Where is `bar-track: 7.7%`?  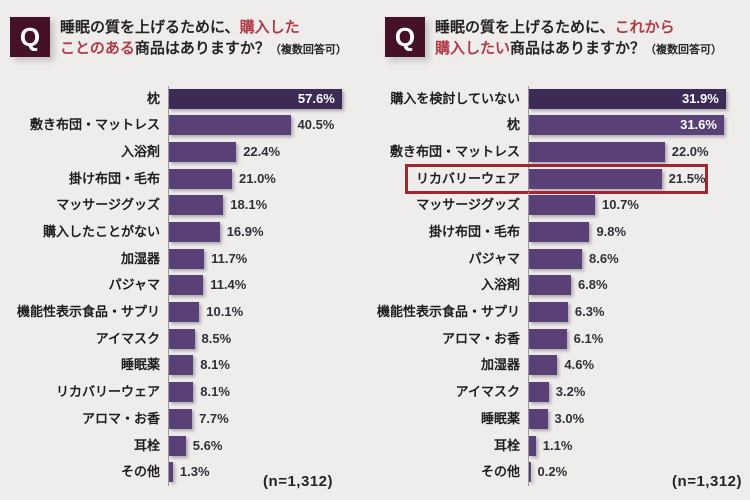
bar-track: 7.7% is located at coordinates (271, 419).